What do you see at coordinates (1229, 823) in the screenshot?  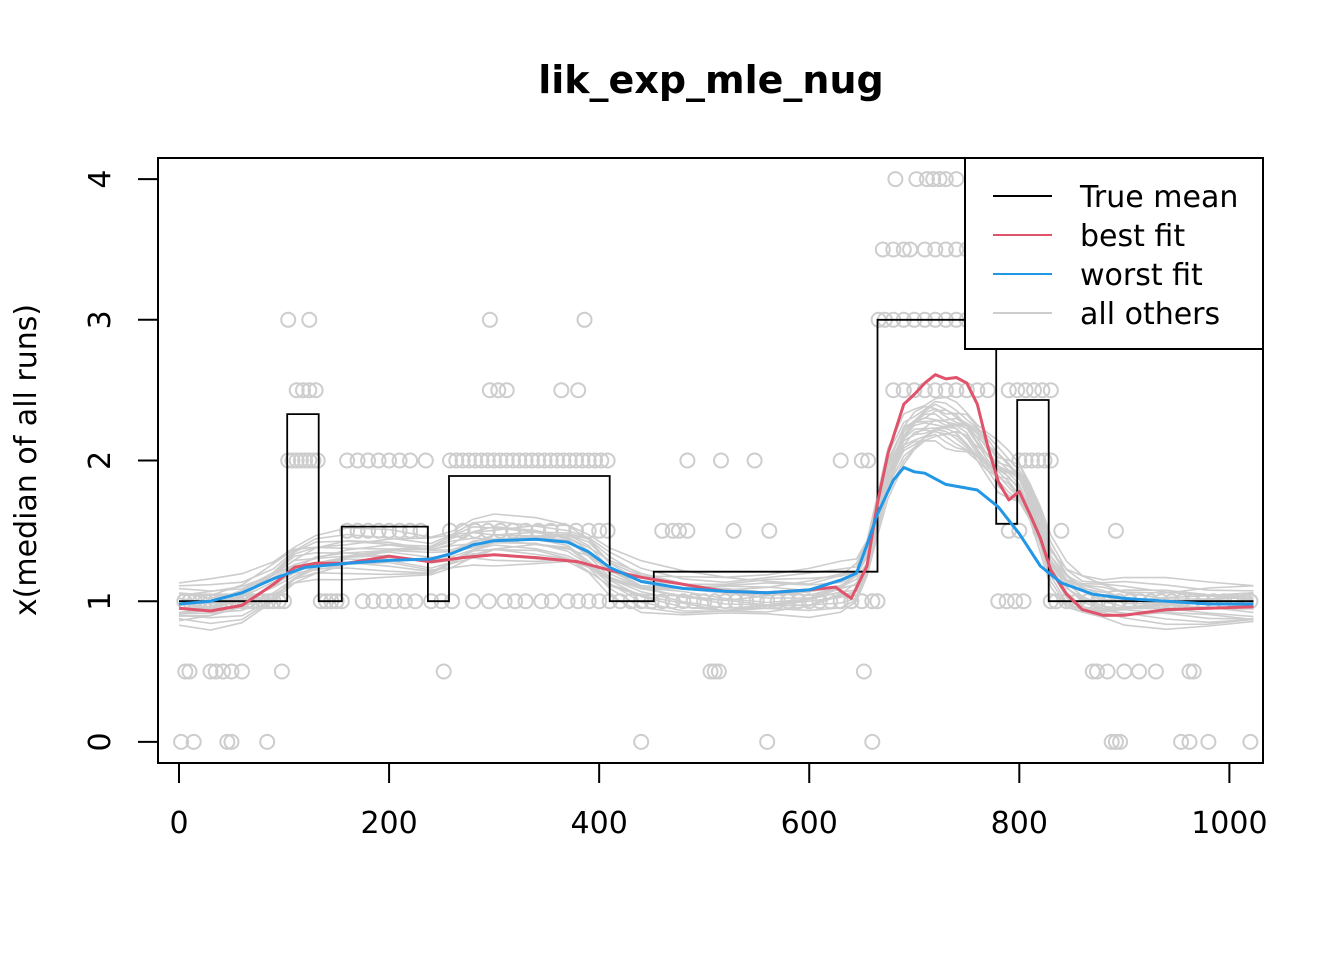 I see `x-tick-label: 1000` at bounding box center [1229, 823].